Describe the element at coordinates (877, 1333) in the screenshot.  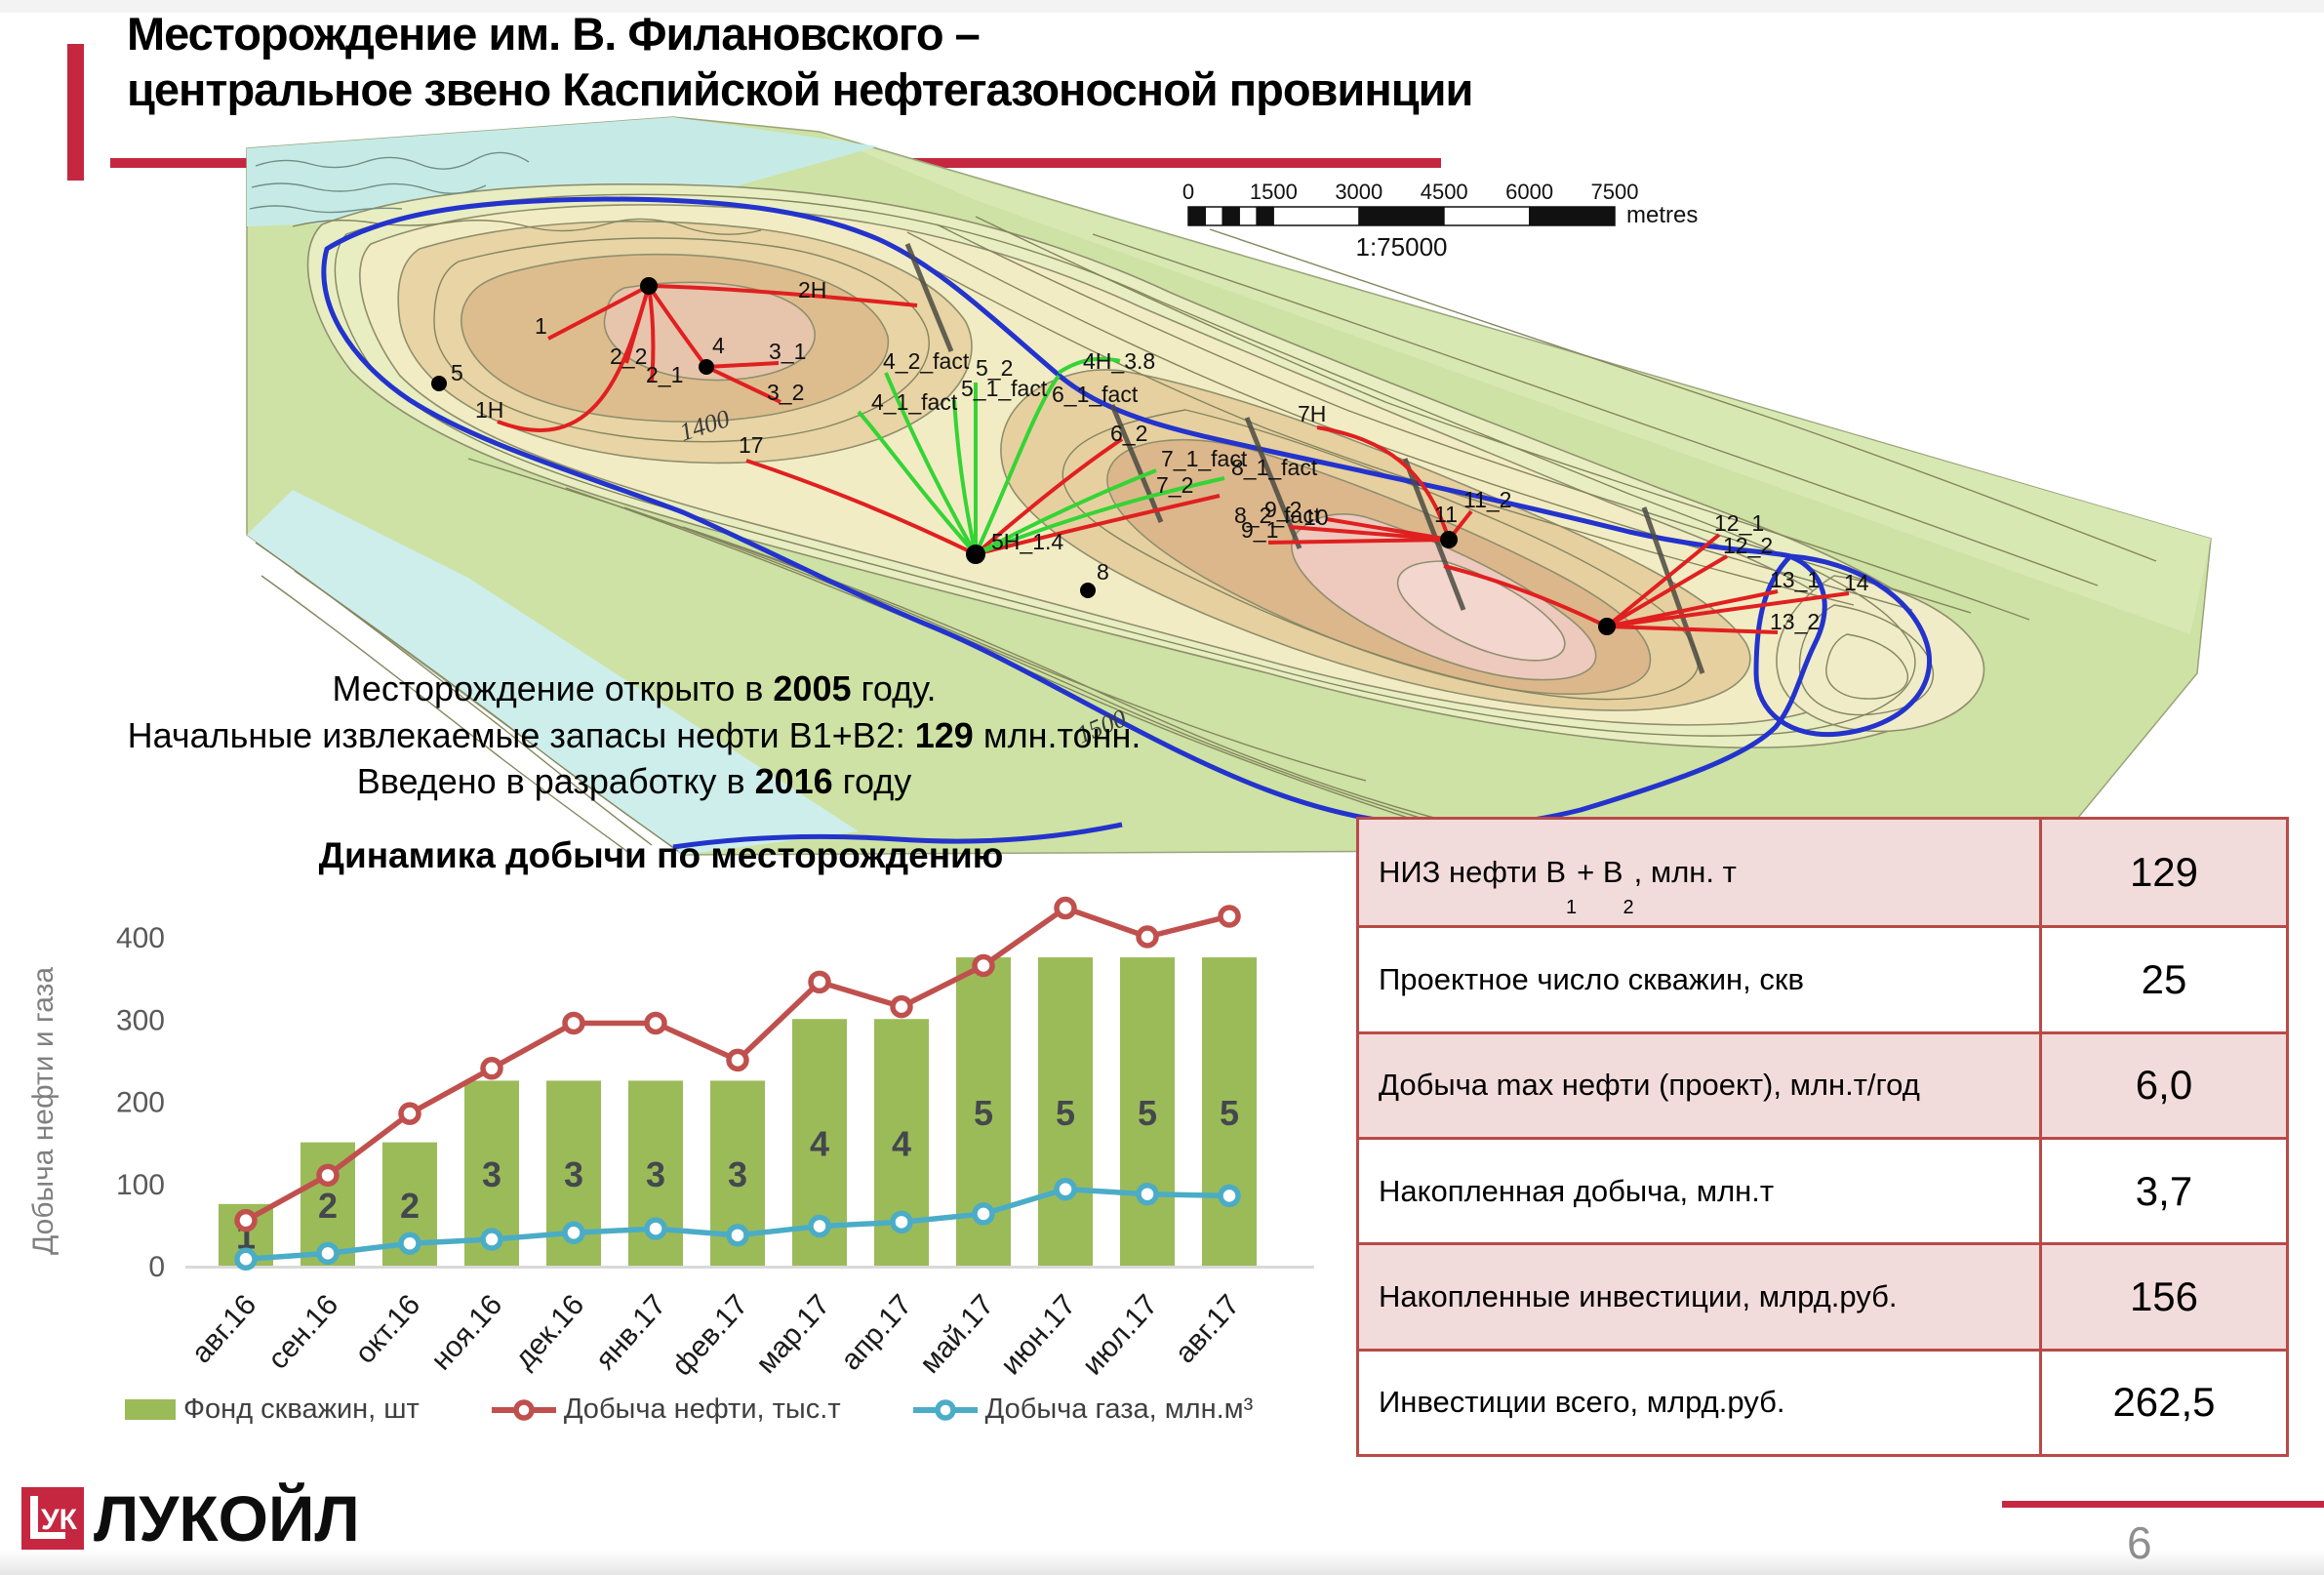
I see `x-tick-label: апр.17` at that location.